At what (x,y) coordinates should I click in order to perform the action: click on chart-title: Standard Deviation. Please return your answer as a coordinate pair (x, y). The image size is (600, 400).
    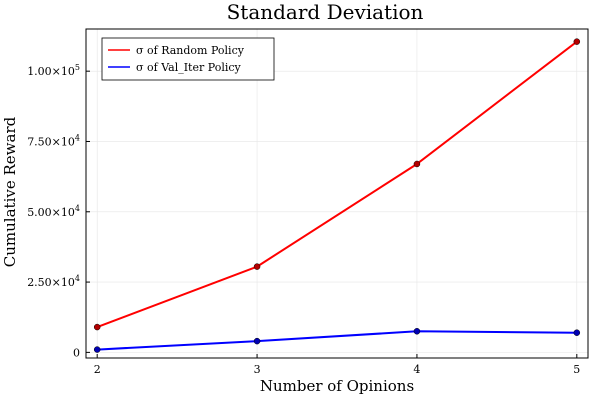
    Looking at the image, I should click on (325, 12).